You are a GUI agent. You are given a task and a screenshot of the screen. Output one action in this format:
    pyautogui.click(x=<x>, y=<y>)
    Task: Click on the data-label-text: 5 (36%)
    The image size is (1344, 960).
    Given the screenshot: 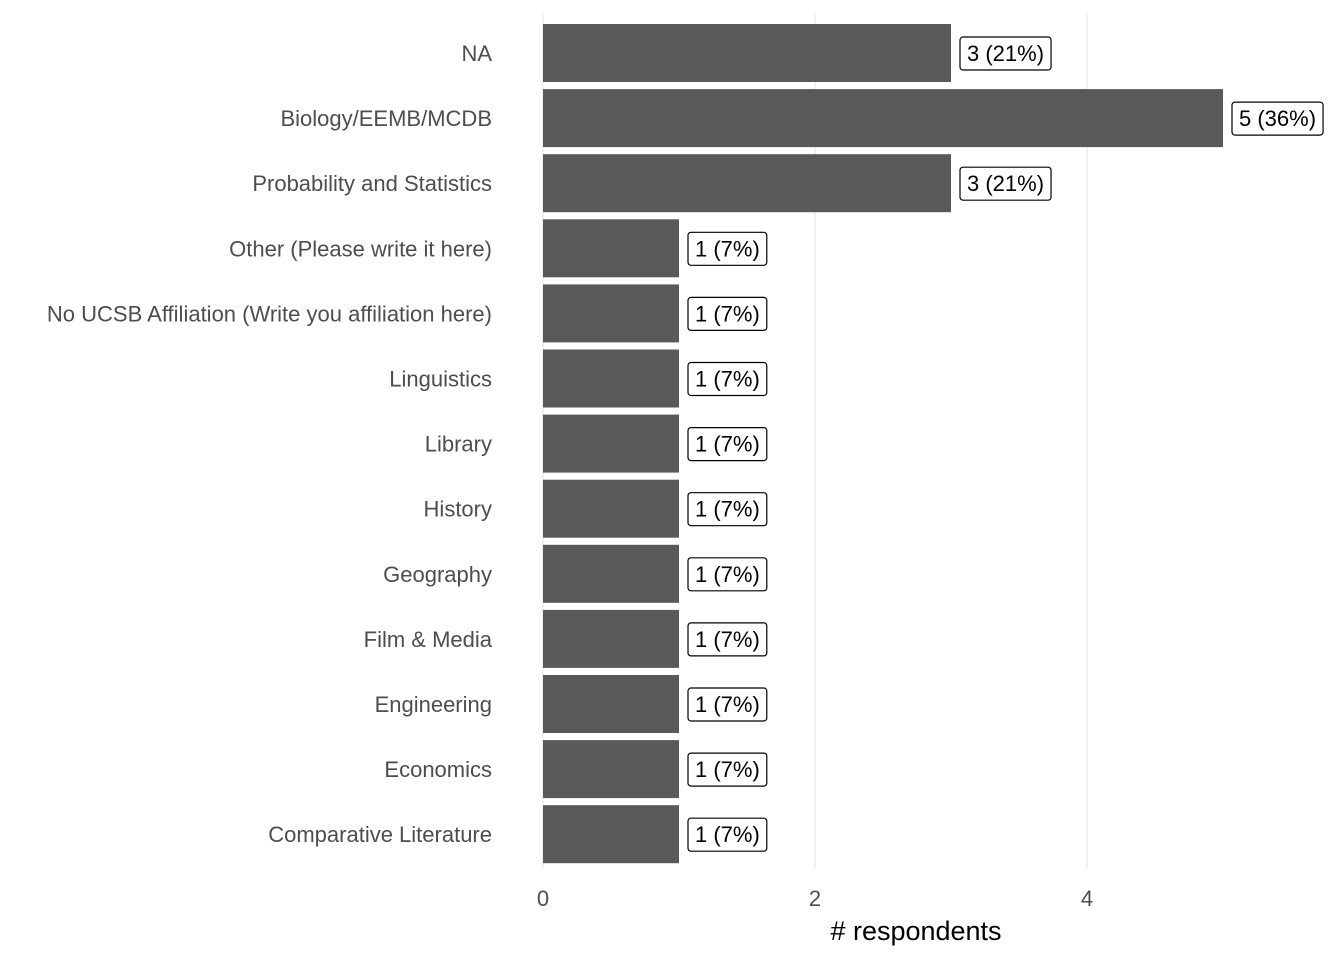 What is the action you would take?
    pyautogui.click(x=1277, y=118)
    